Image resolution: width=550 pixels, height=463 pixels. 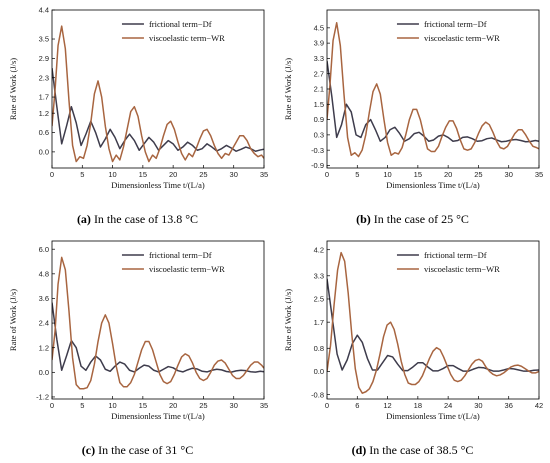 What do you see at coordinates (319, 134) in the screenshot?
I see `chart-b-ytick-label: 0.3` at bounding box center [319, 134].